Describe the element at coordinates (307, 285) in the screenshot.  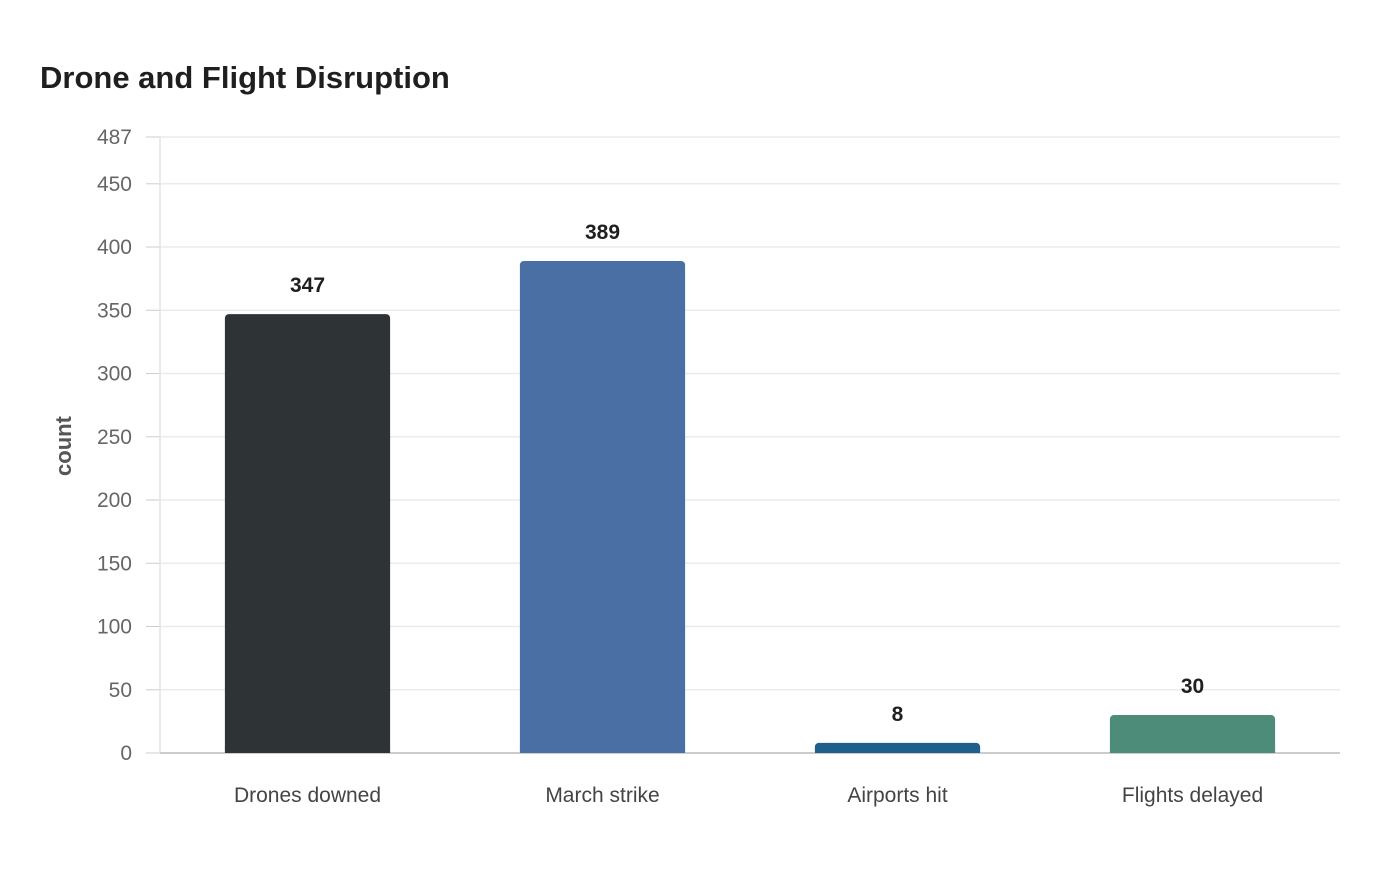
I see `data-label: 347` at that location.